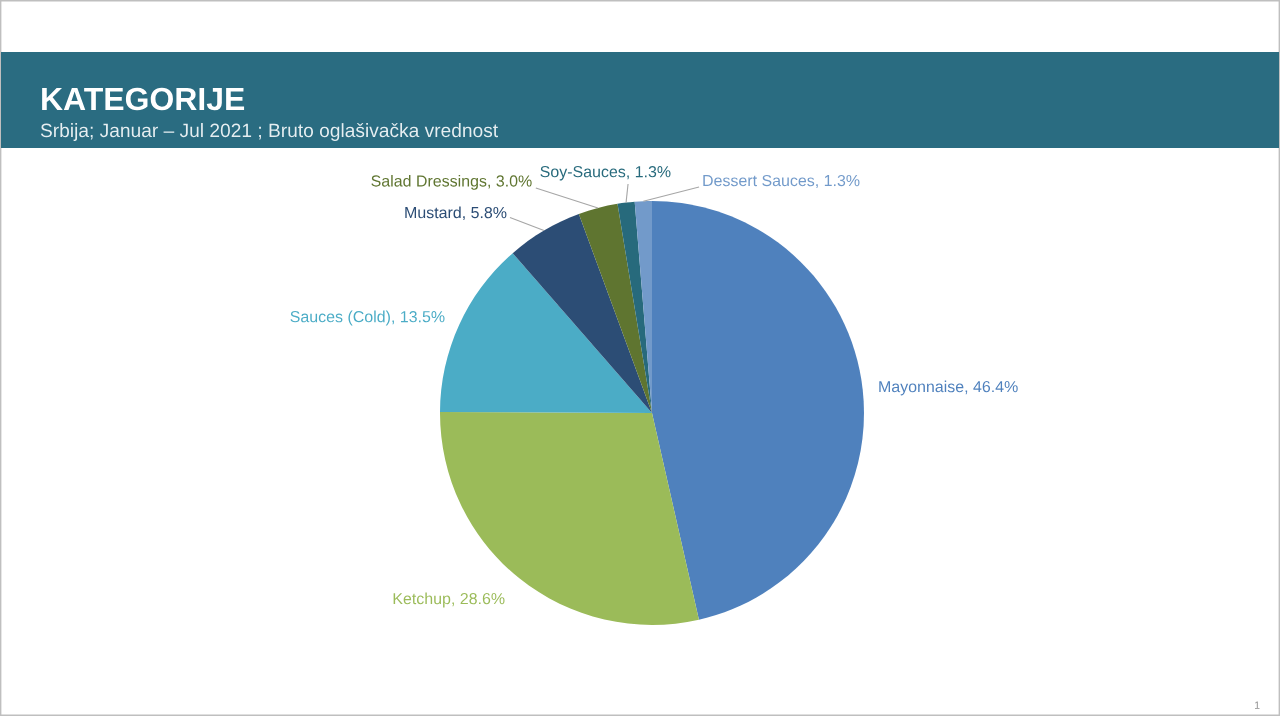  What do you see at coordinates (948, 388) in the screenshot?
I see `slice-label: Mayonnaise, 46.4%` at bounding box center [948, 388].